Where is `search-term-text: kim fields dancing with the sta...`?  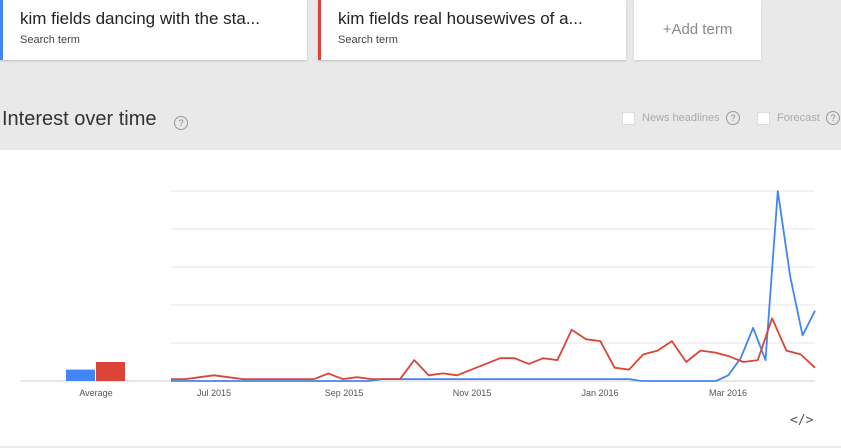
search-term-text: kim fields dancing with the sta... is located at coordinates (140, 18).